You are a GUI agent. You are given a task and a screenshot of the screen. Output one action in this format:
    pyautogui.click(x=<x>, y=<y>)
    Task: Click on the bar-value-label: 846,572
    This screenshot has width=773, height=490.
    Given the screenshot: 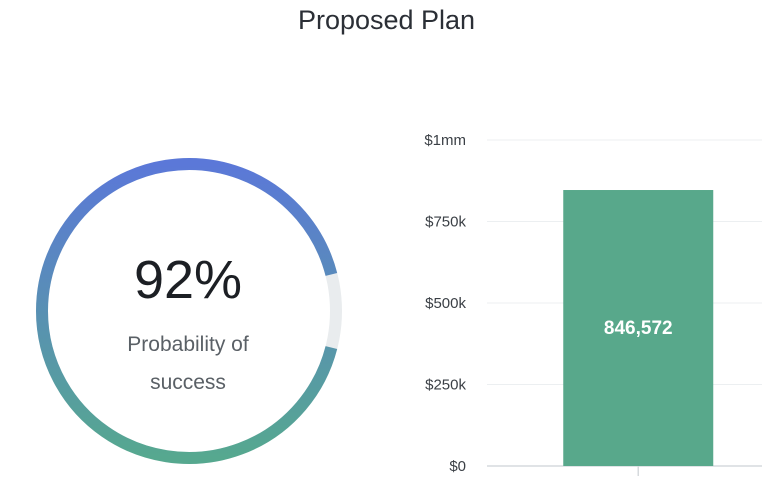 What is the action you would take?
    pyautogui.click(x=638, y=328)
    